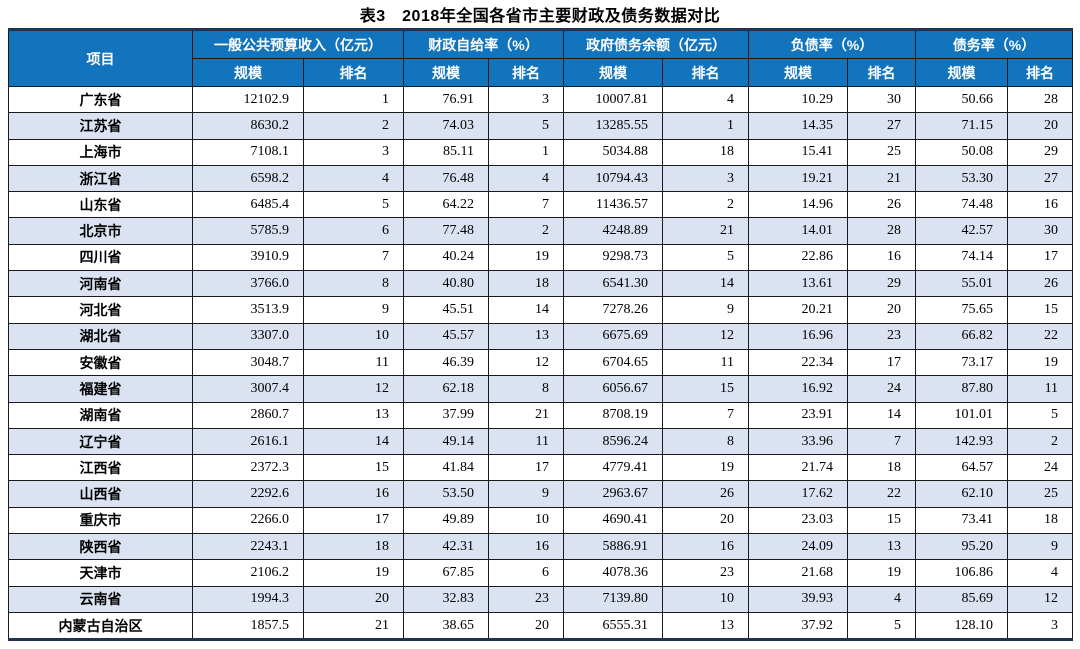  Describe the element at coordinates (526, 441) in the screenshot. I see `rank-value-cell: 11` at that location.